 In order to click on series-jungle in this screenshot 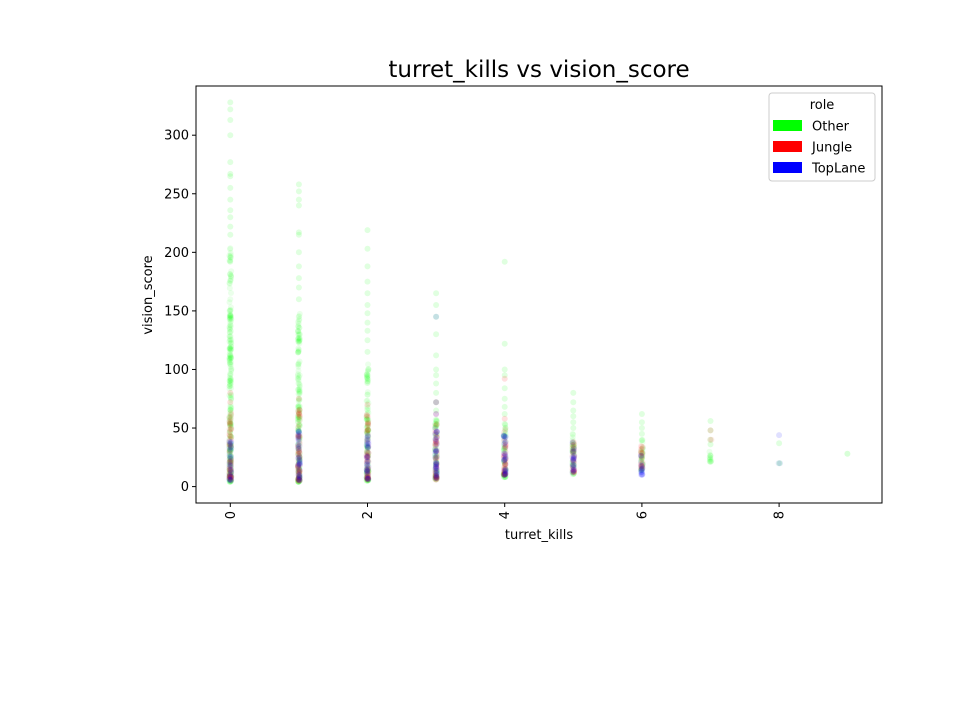, I will do `click(470, 429)`.